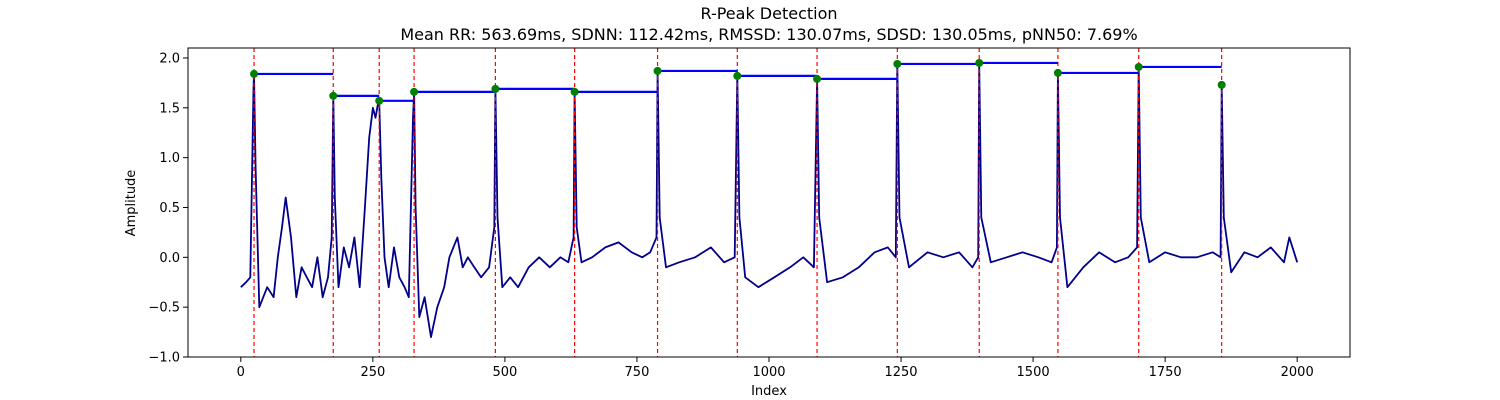  I want to click on y-tick-label: −0.5, so click(164, 308).